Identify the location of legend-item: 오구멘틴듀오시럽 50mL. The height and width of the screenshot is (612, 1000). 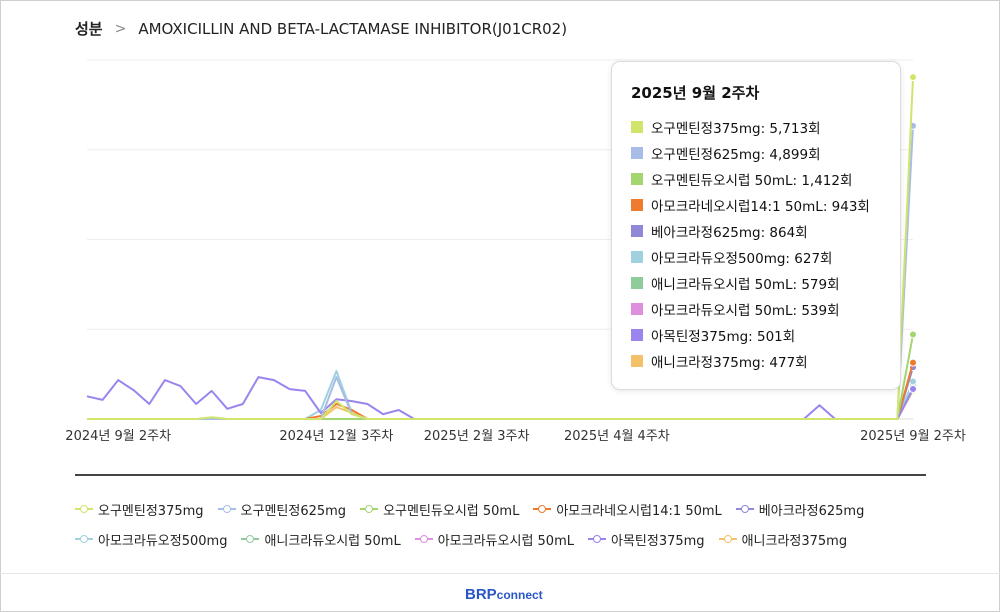
(439, 509).